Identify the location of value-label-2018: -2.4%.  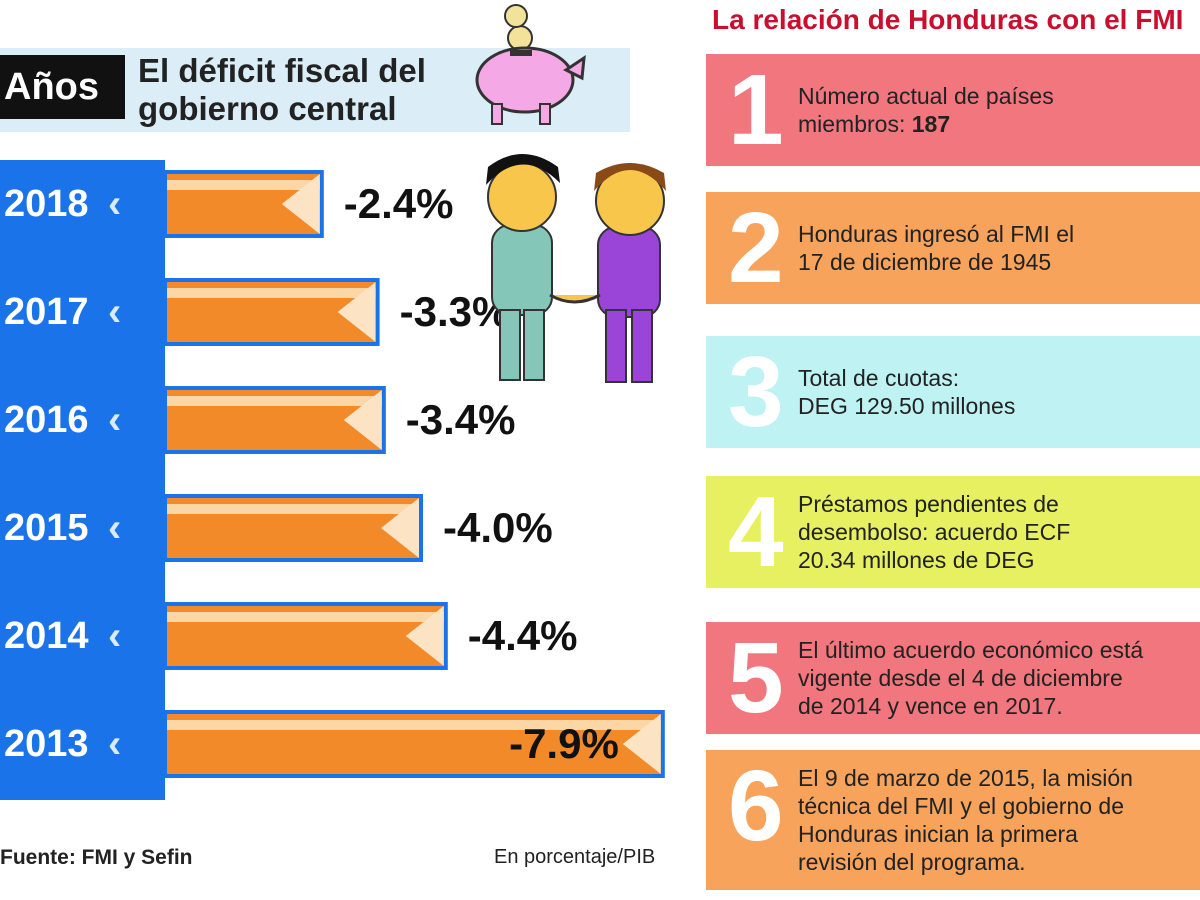
(399, 203).